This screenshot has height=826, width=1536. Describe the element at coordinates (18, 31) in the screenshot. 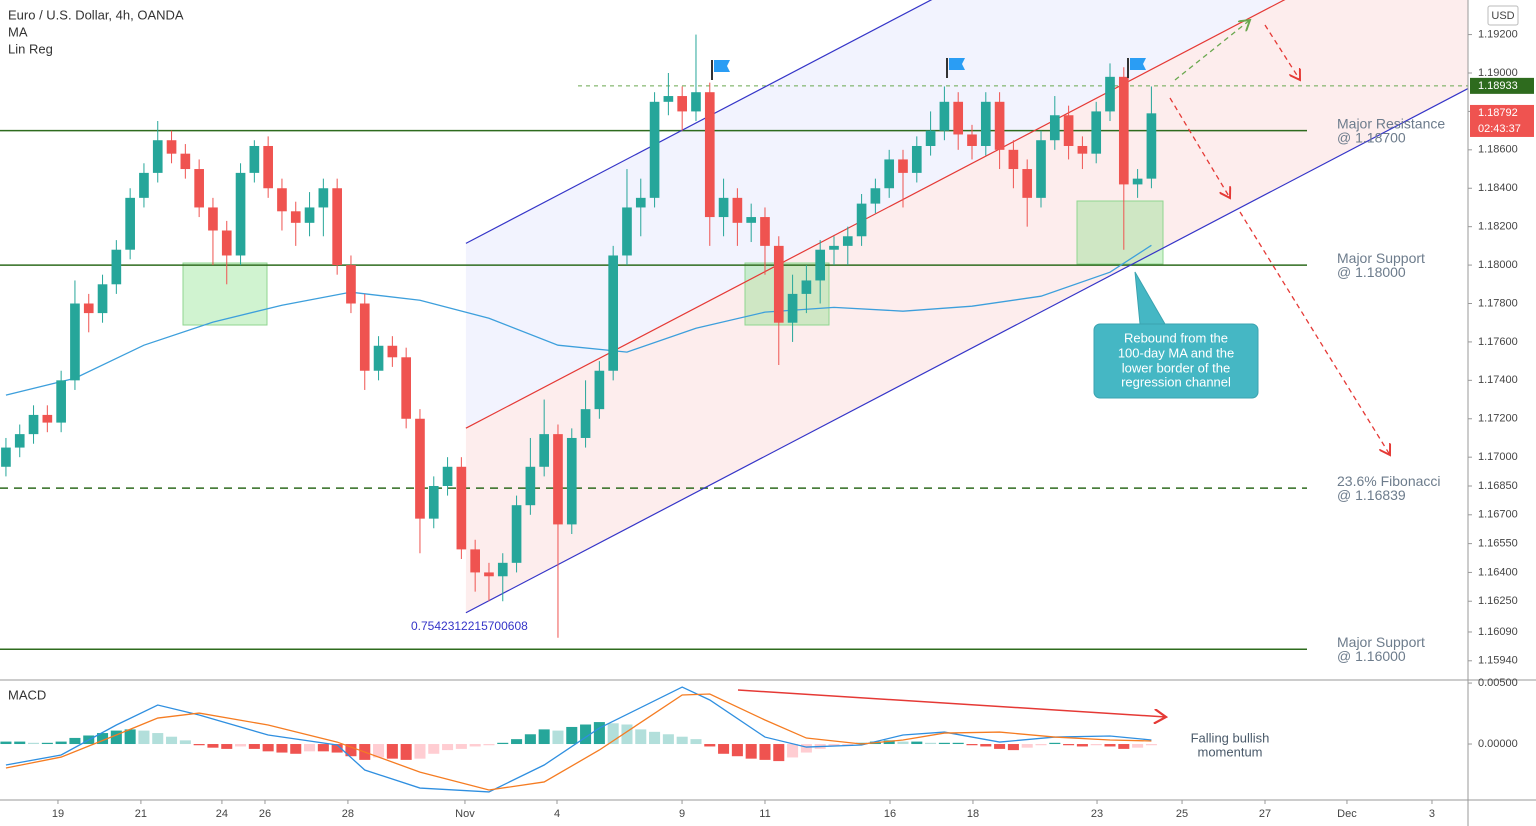

I see `indicator-name: MA` at that location.